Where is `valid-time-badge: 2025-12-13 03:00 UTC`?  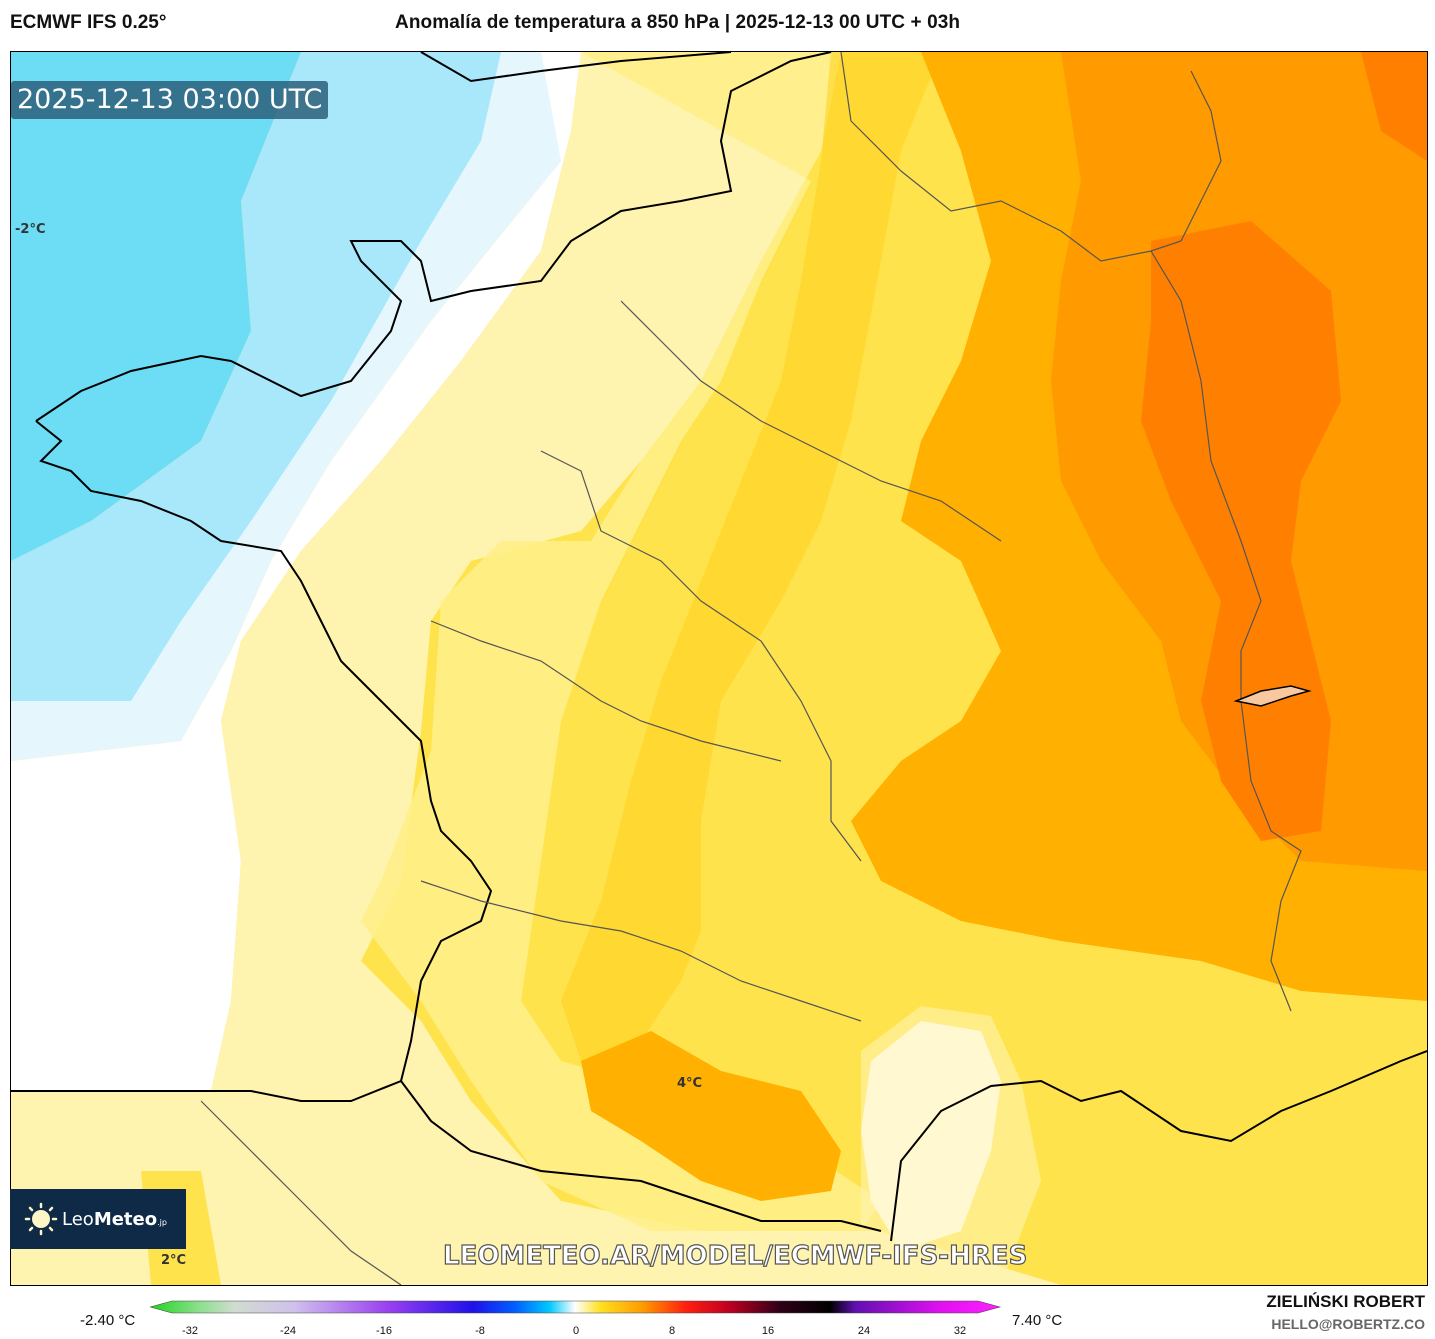
valid-time-badge: 2025-12-13 03:00 UTC is located at coordinates (170, 100).